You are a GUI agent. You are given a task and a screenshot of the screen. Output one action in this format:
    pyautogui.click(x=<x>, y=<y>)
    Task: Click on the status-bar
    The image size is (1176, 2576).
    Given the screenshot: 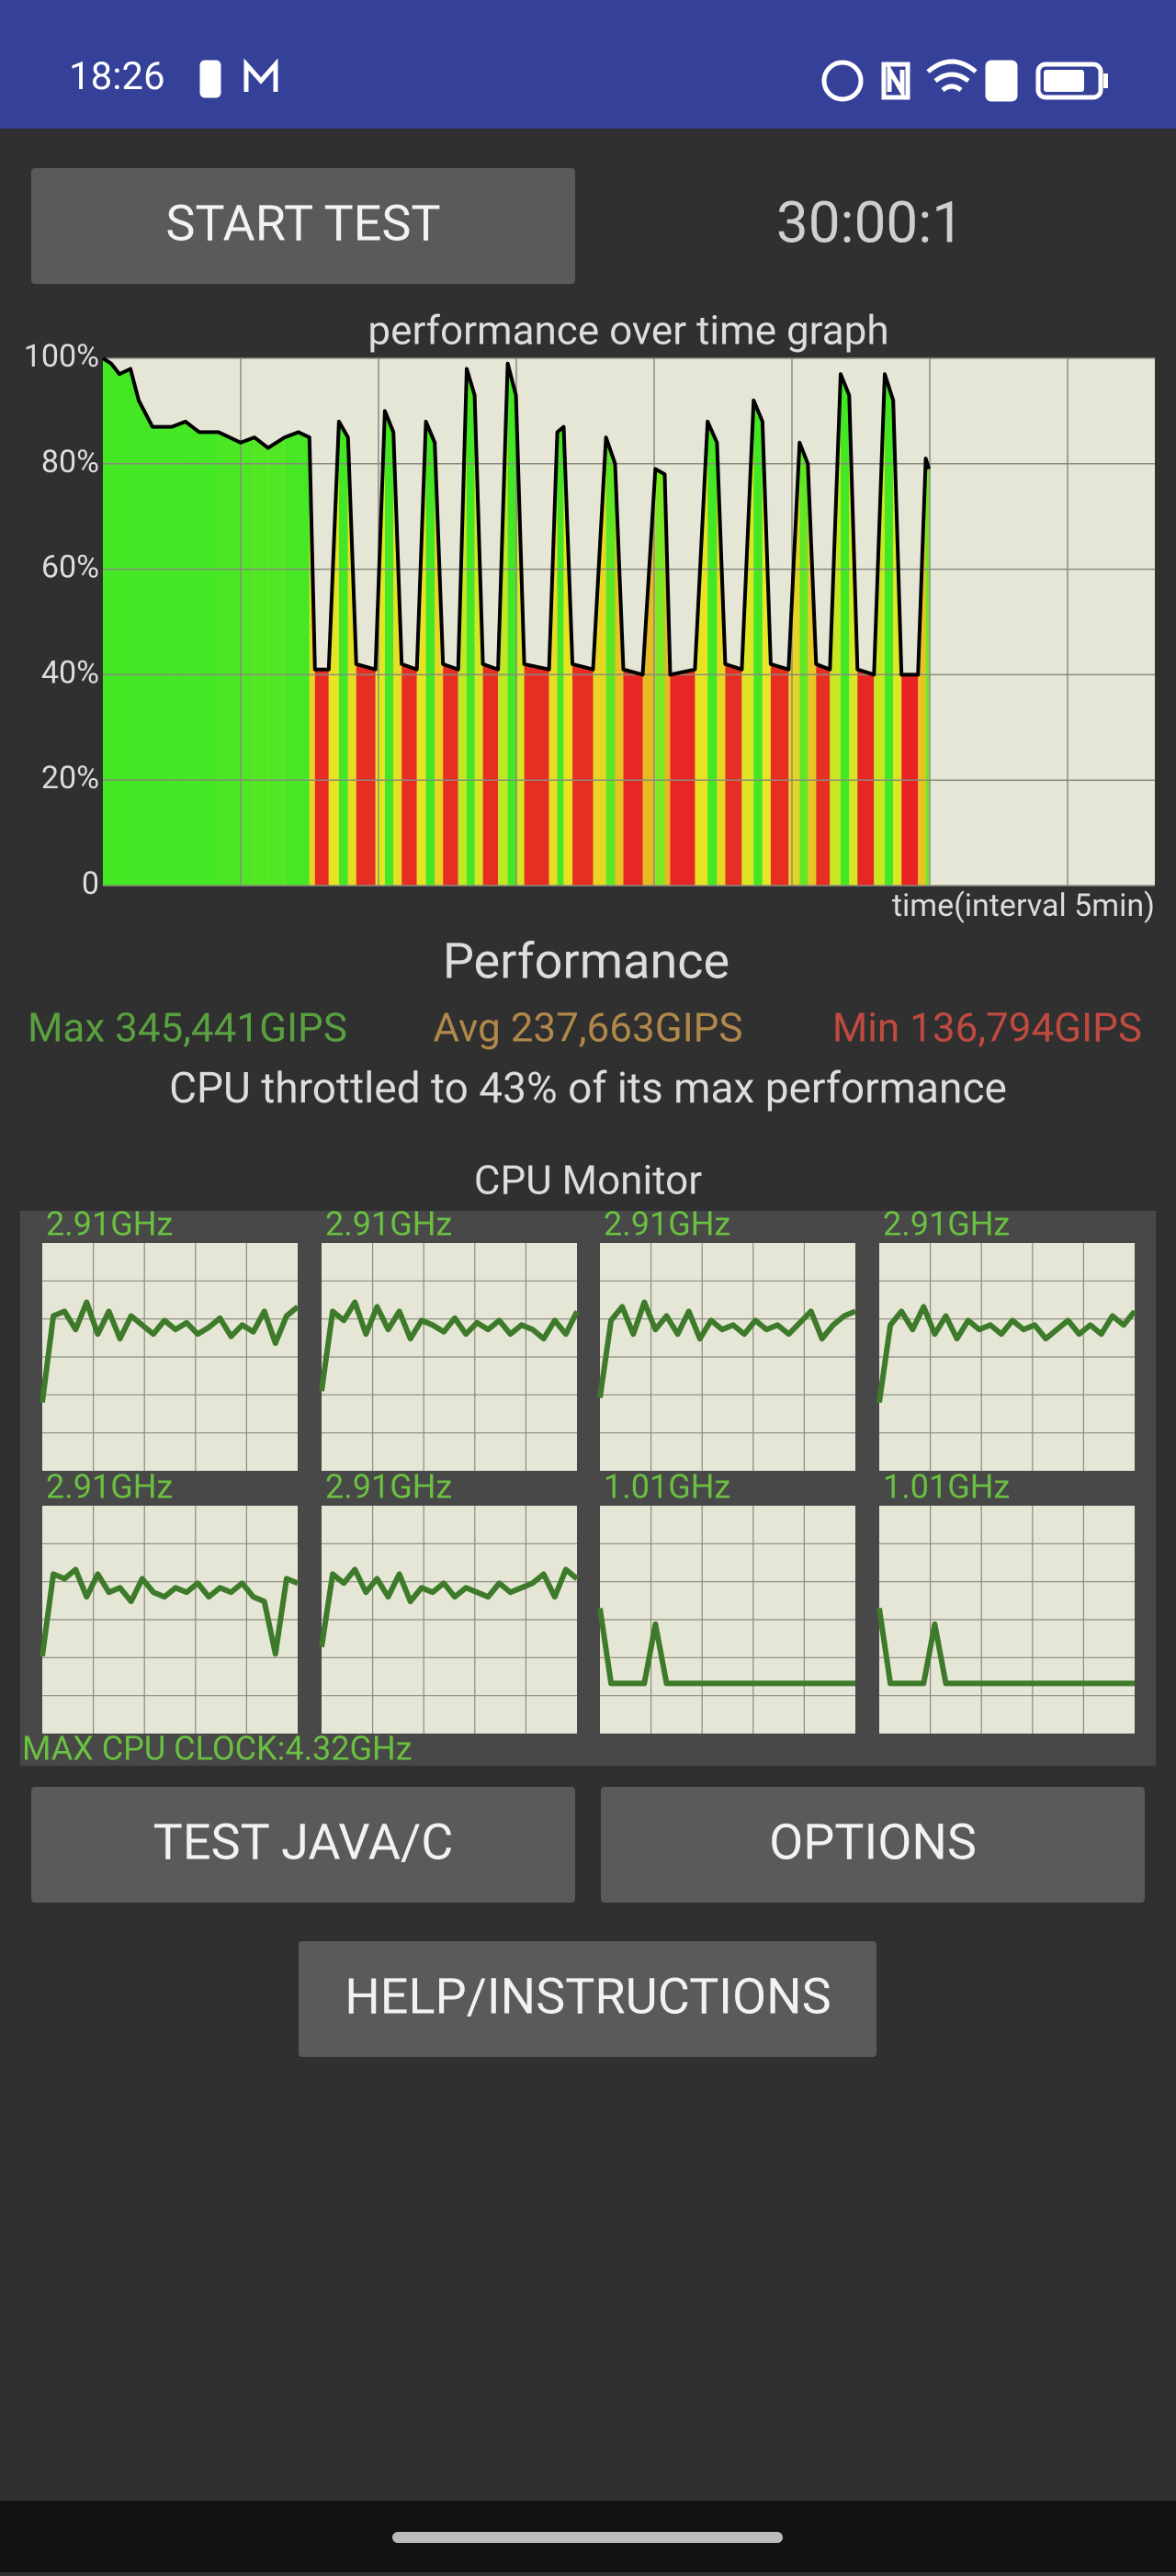 What is the action you would take?
    pyautogui.click(x=588, y=64)
    